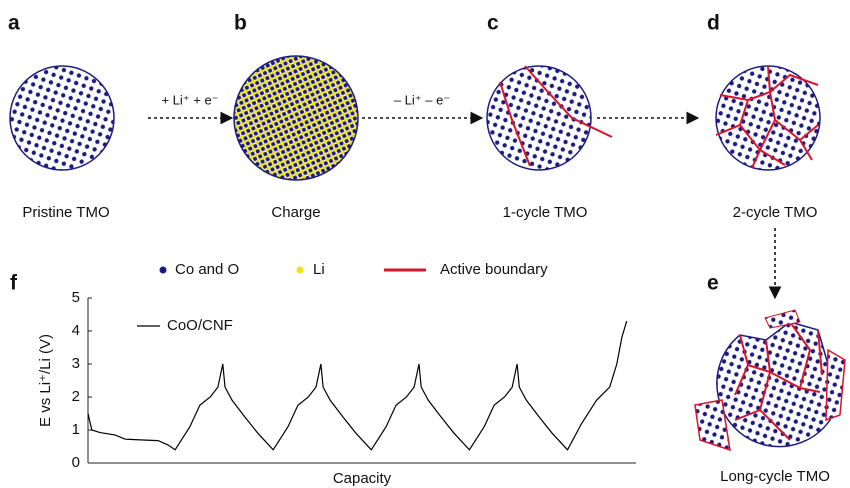  What do you see at coordinates (545, 212) in the screenshot?
I see `caption: 1-cycle TMO` at bounding box center [545, 212].